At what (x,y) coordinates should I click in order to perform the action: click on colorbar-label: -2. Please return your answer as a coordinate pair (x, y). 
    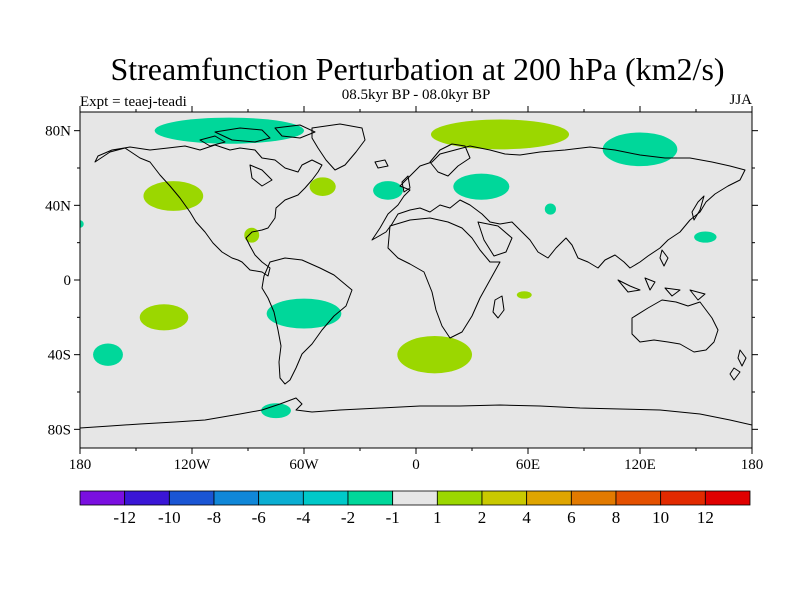
    Looking at the image, I should click on (348, 517).